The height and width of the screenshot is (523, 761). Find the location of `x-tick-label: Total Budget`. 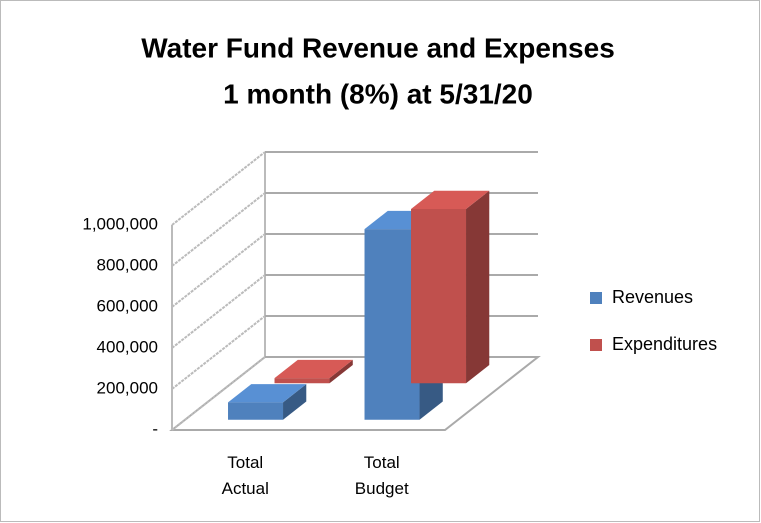

x-tick-label: Total Budget is located at coordinates (381, 475).